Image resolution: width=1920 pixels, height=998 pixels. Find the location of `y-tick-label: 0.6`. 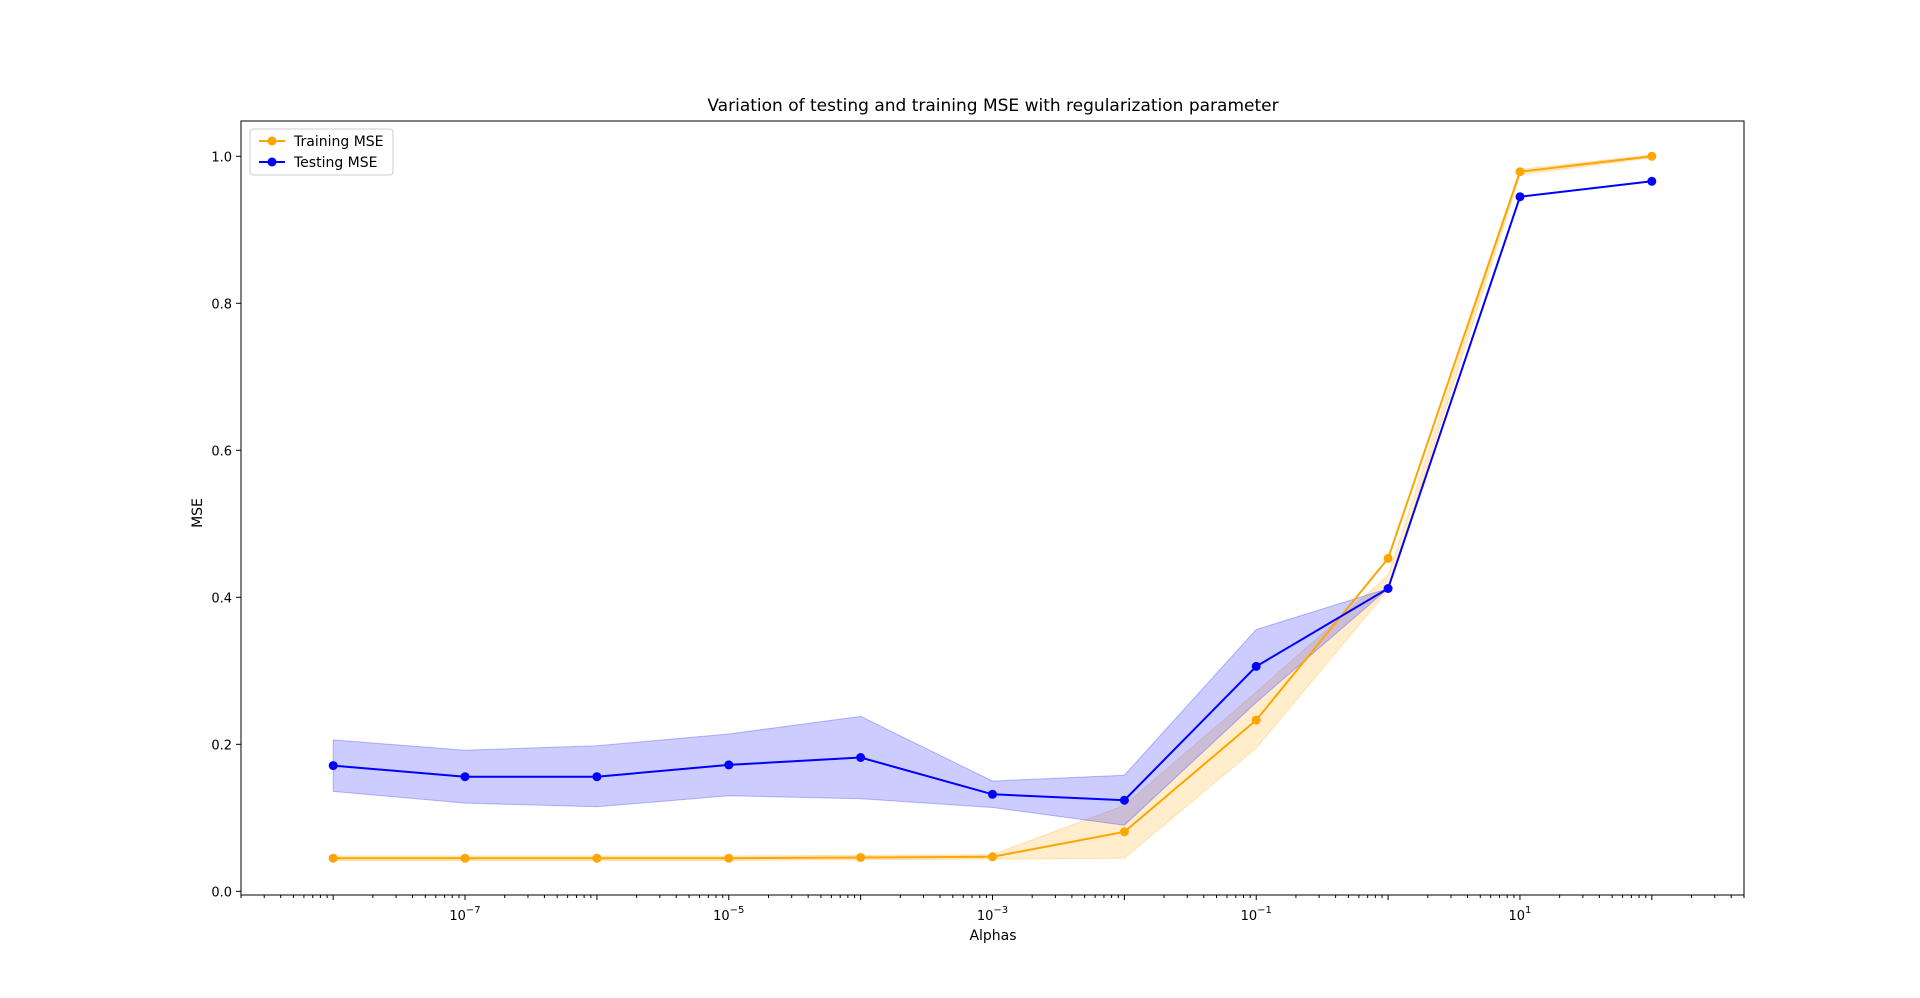

y-tick-label: 0.6 is located at coordinates (221, 451).